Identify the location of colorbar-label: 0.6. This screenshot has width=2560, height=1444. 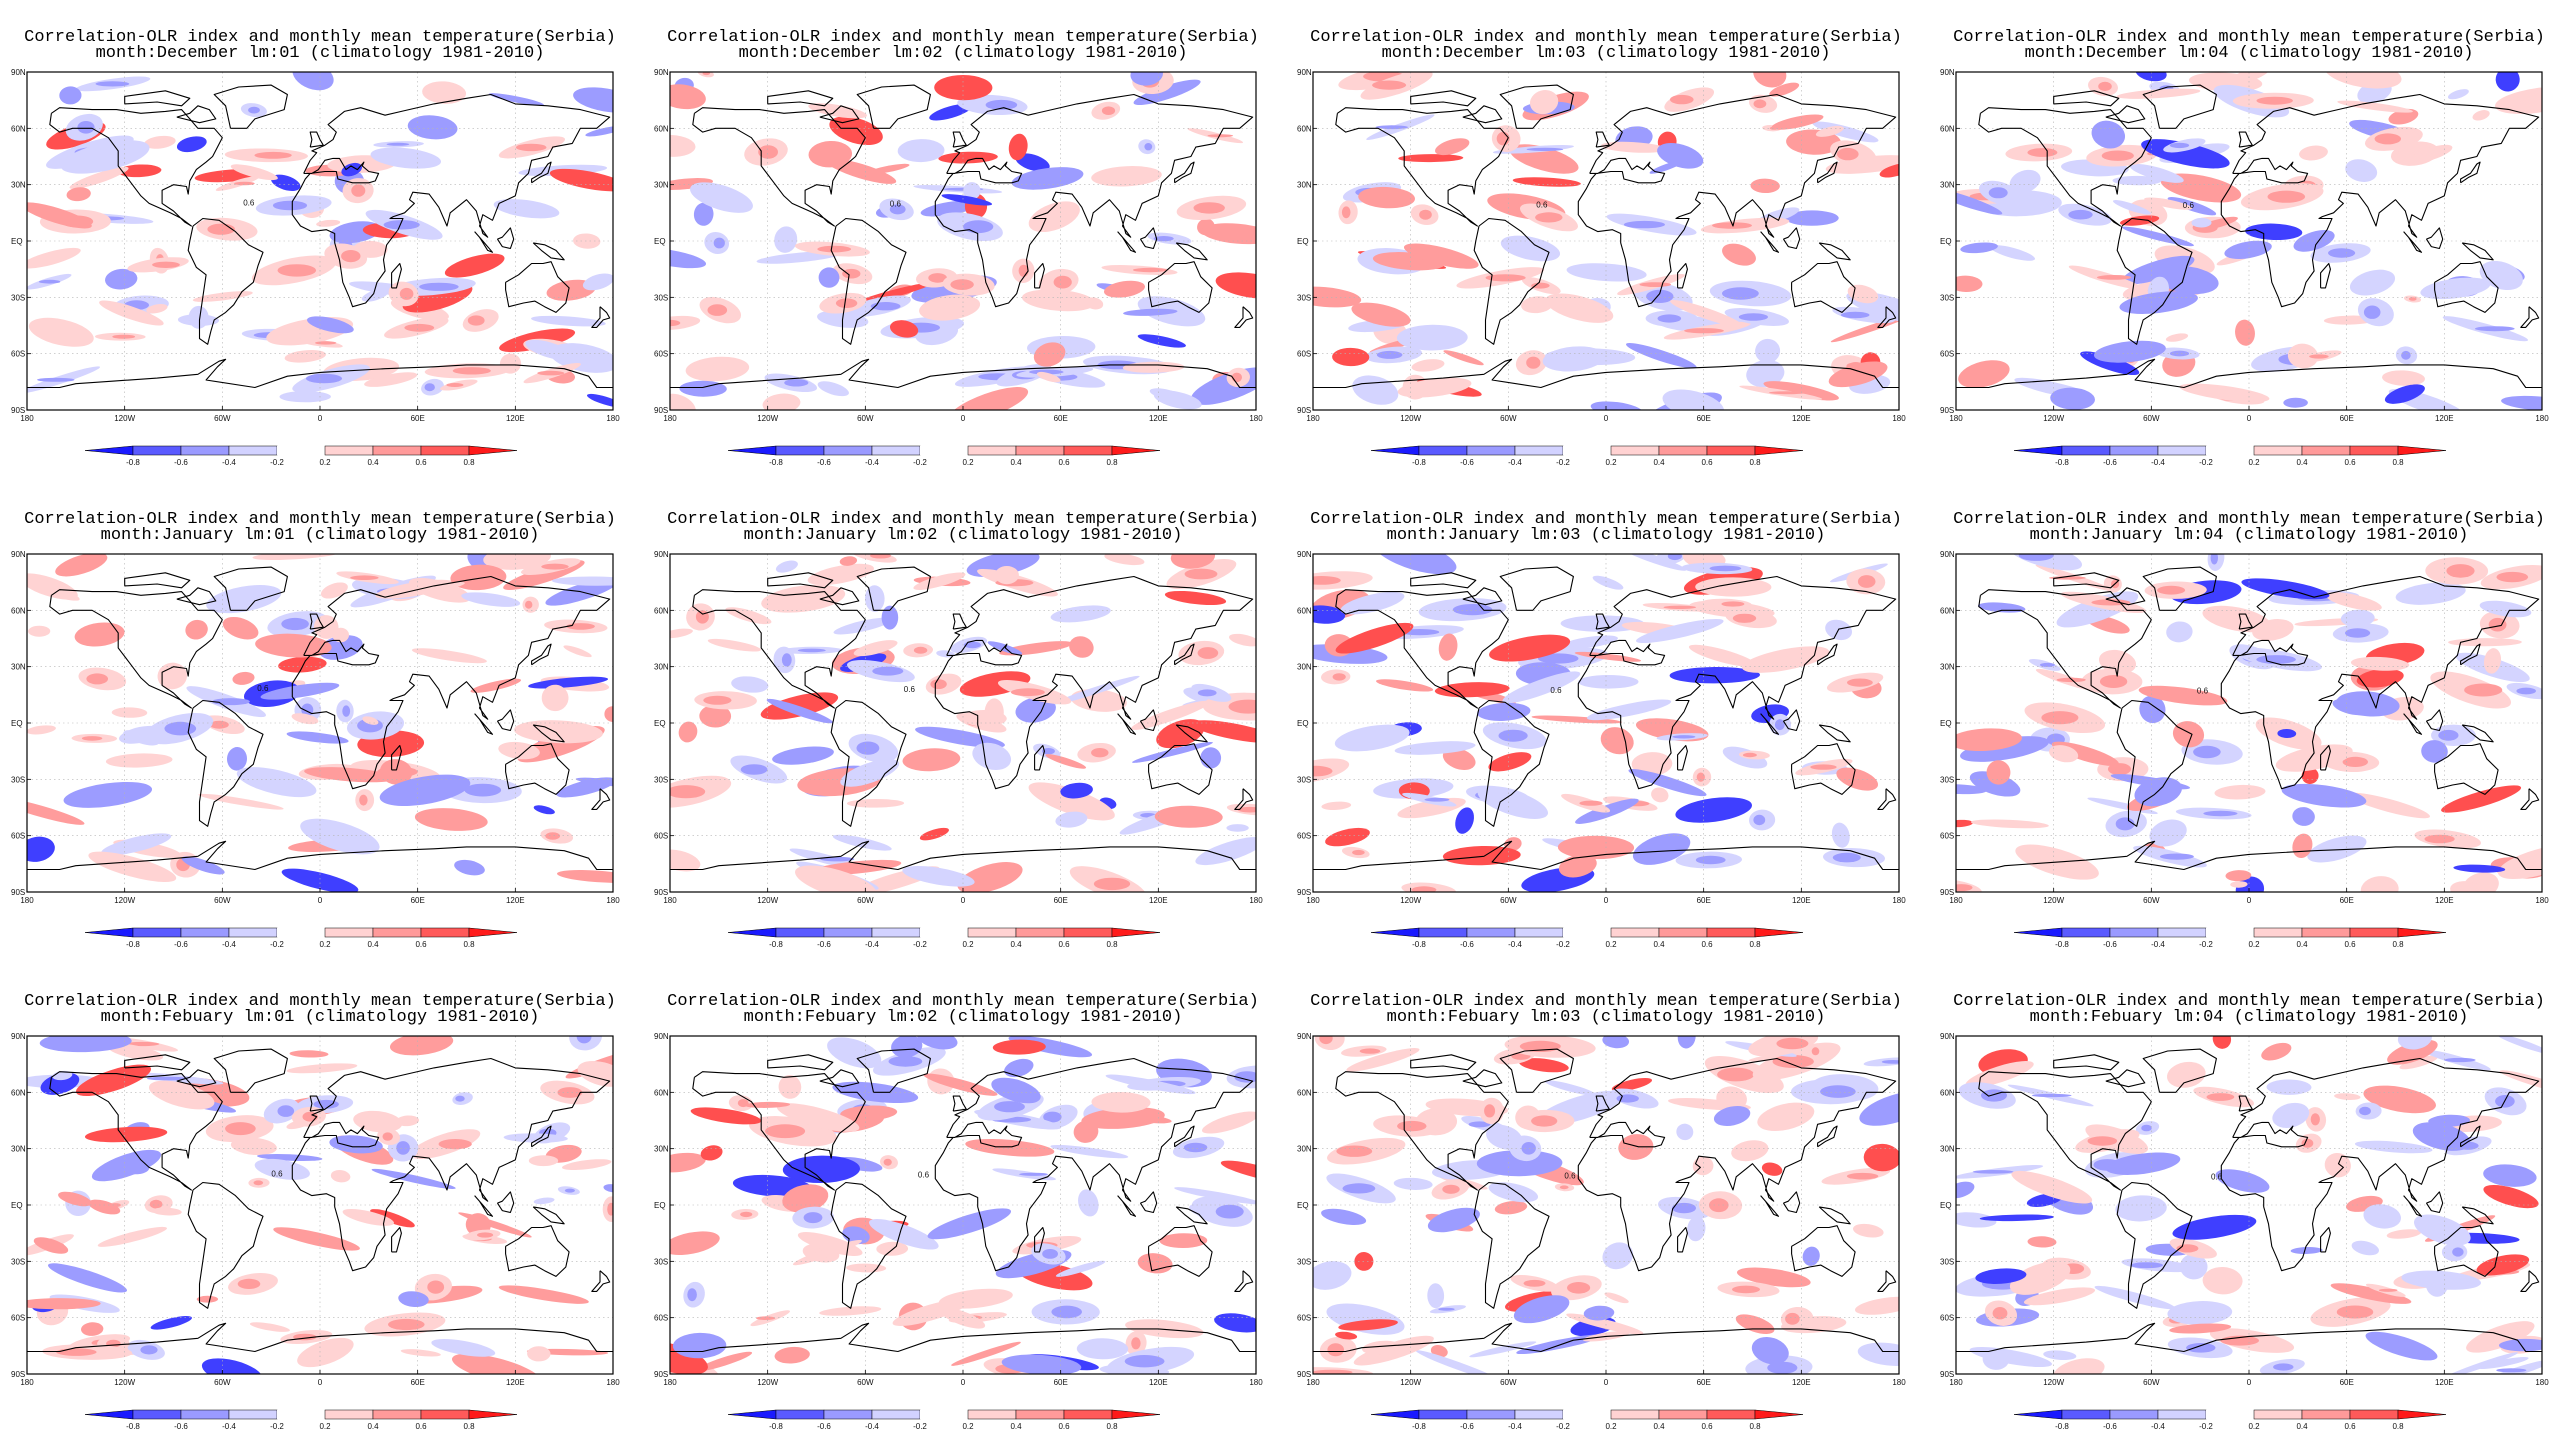
(421, 462).